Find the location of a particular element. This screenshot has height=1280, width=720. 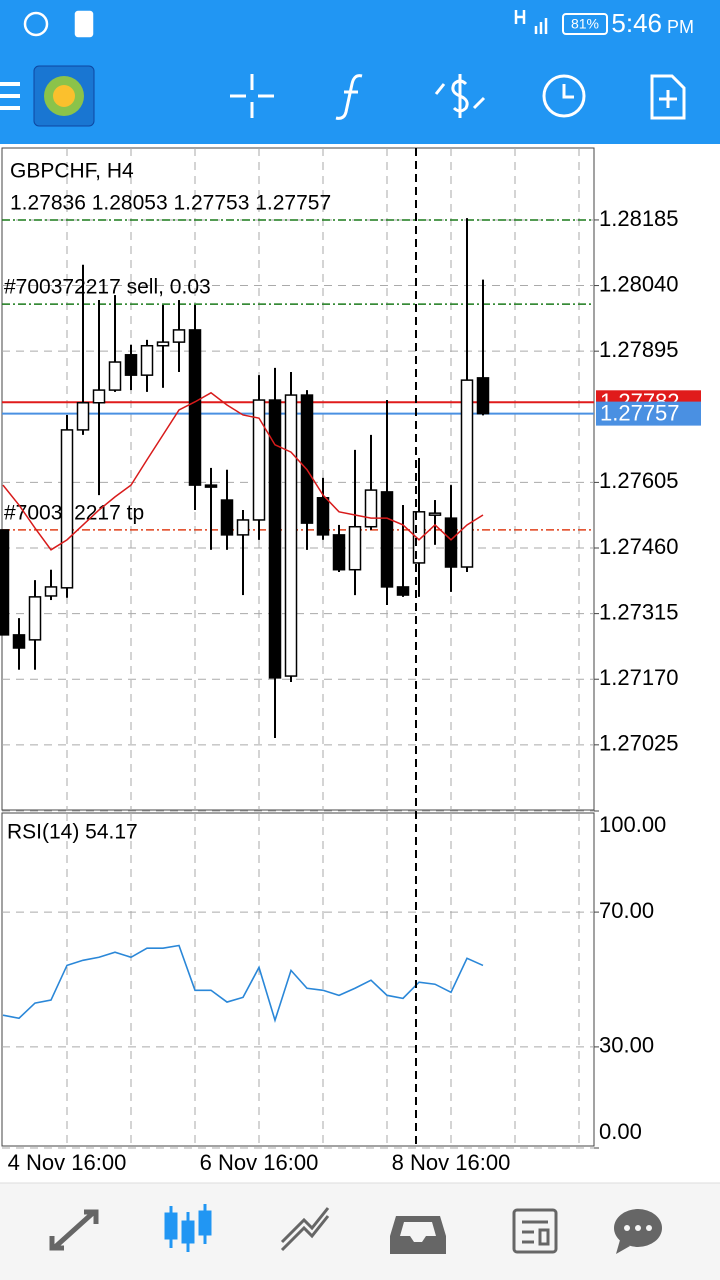

chart-tab is located at coordinates (188, 1228).